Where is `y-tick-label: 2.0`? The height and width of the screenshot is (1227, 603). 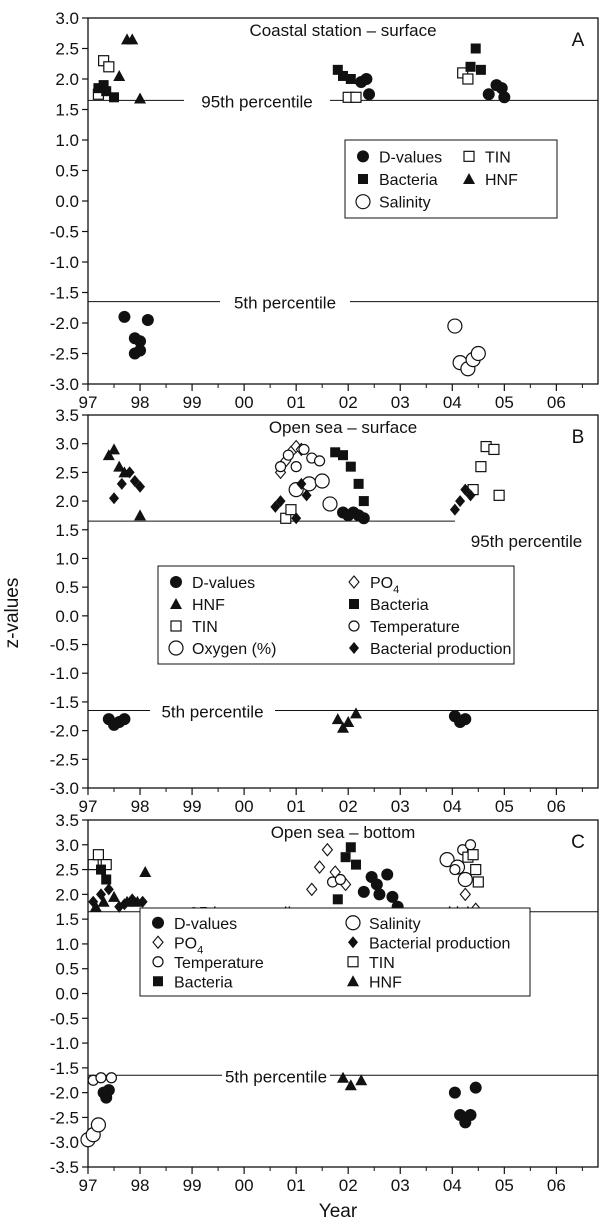
y-tick-label: 2.0 is located at coordinates (67, 894).